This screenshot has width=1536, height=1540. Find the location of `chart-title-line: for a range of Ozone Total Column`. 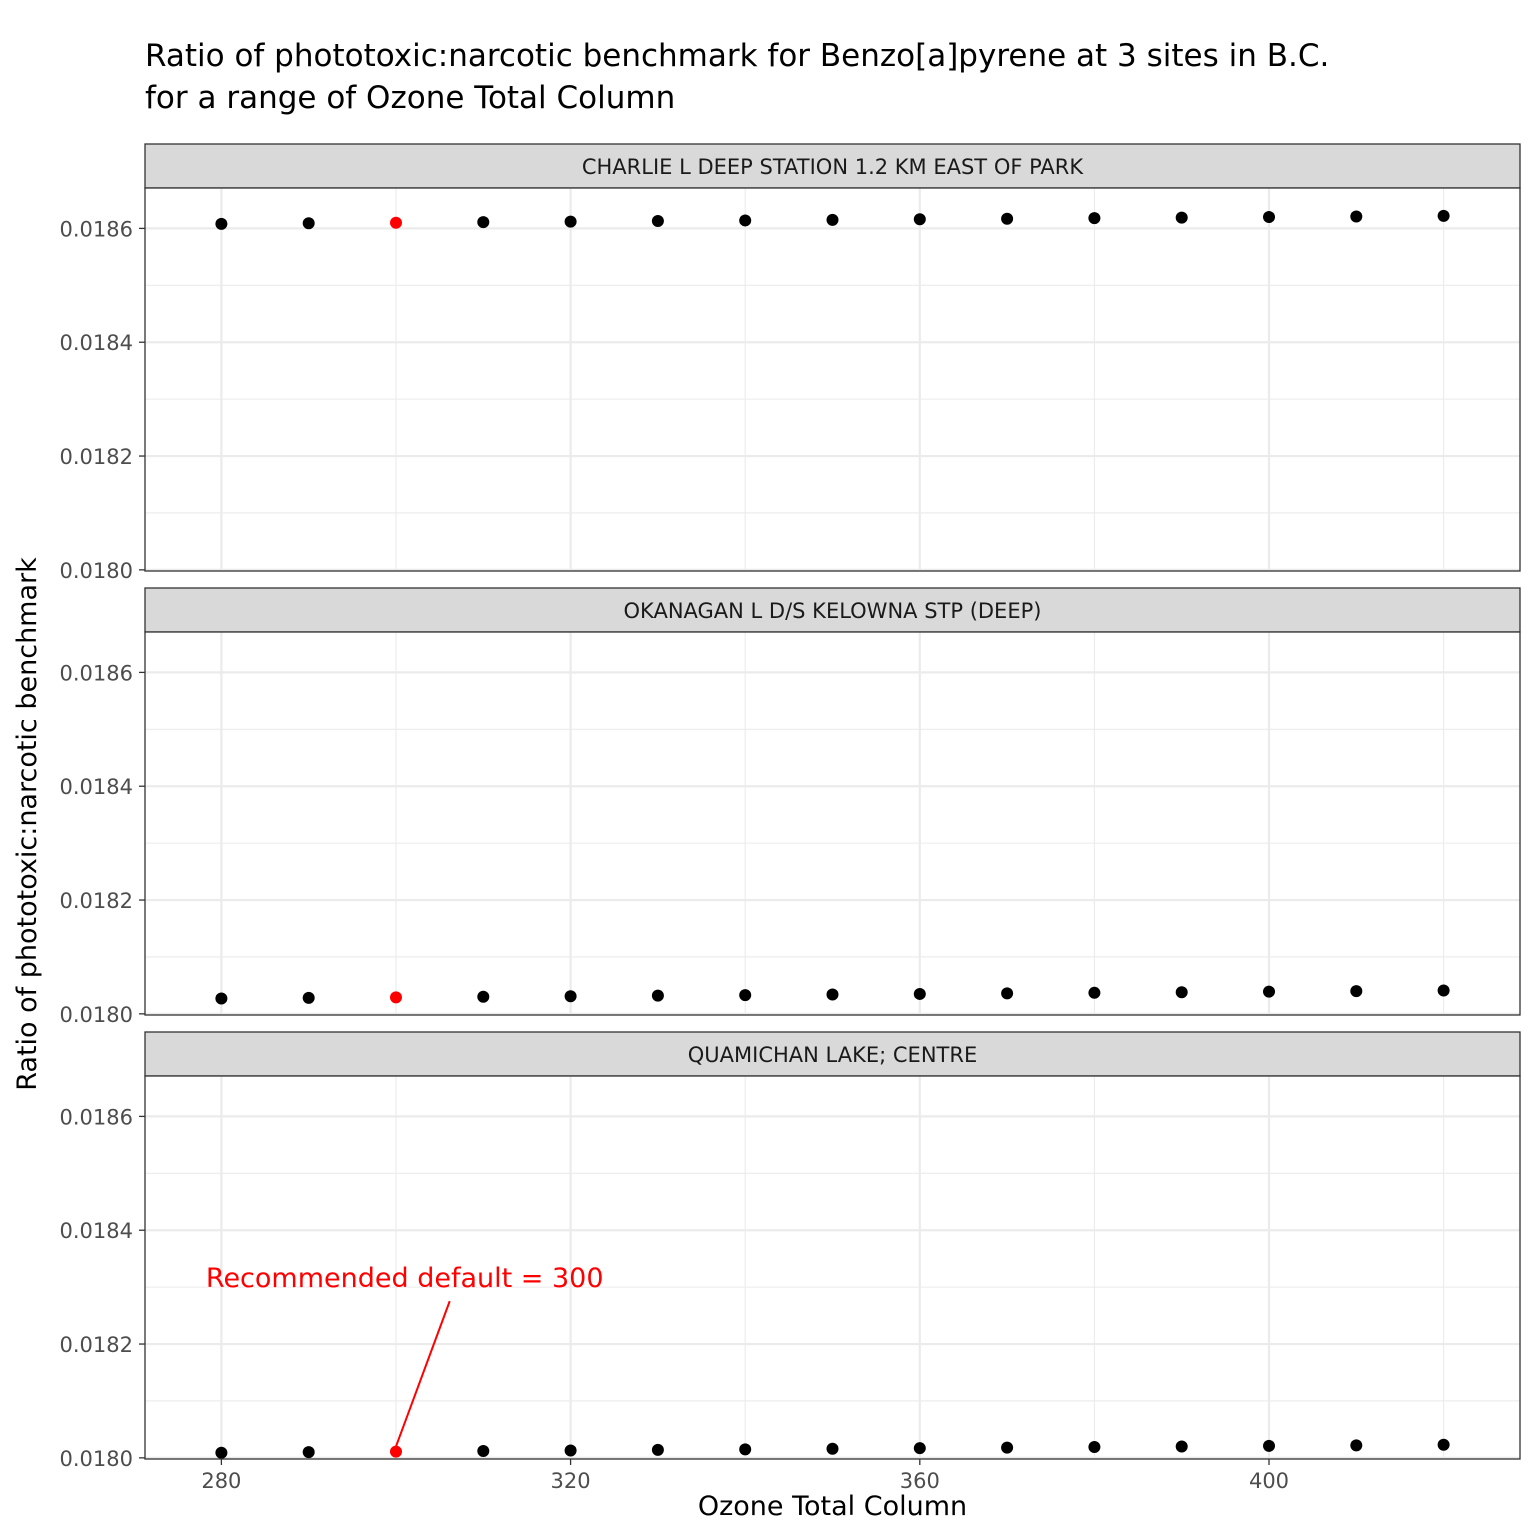

chart-title-line: for a range of Ozone Total Column is located at coordinates (410, 98).